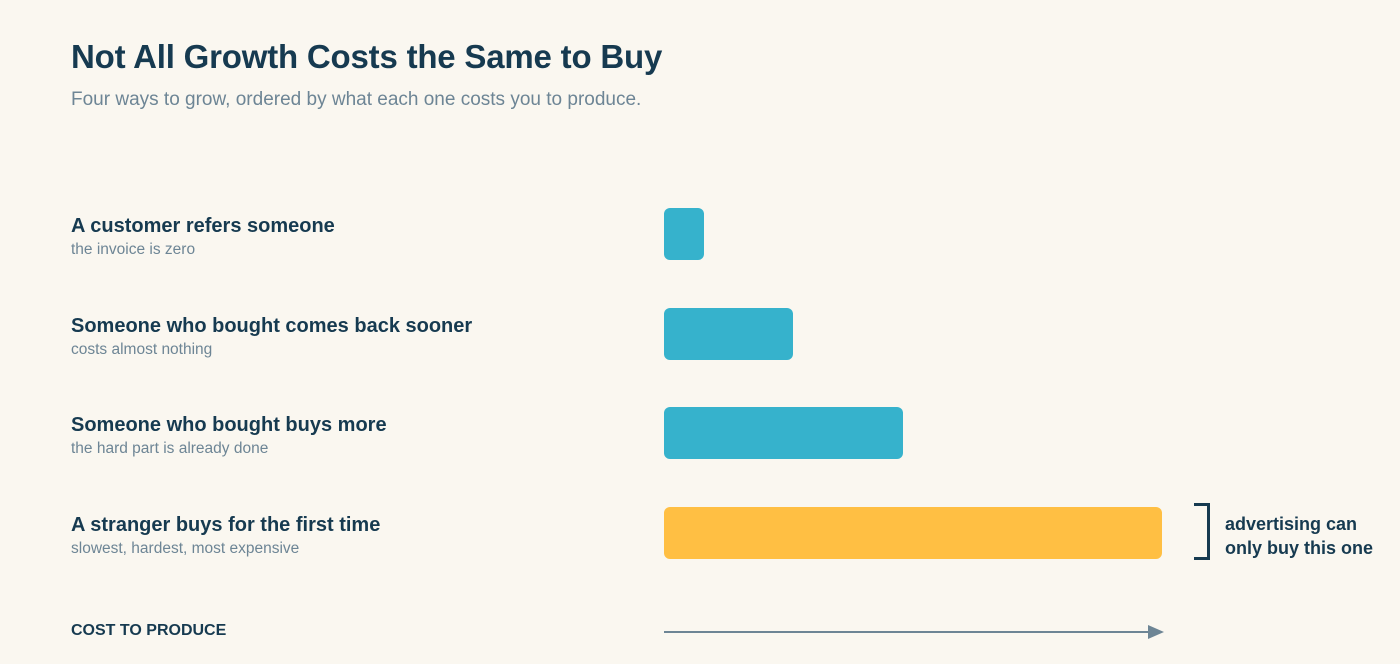 This screenshot has height=664, width=1400. What do you see at coordinates (913, 533) in the screenshot?
I see `bar-highlighted` at bounding box center [913, 533].